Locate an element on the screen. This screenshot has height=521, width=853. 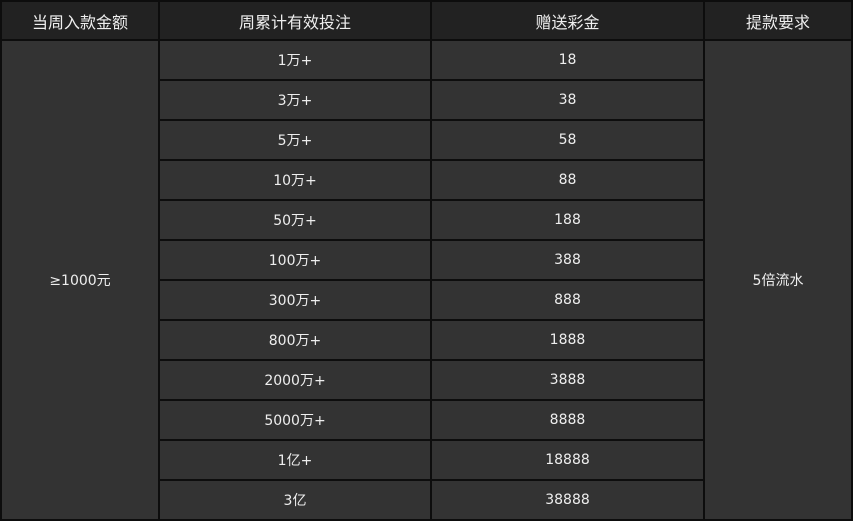
table-row: 1亿+ 18888 is located at coordinates (426, 460).